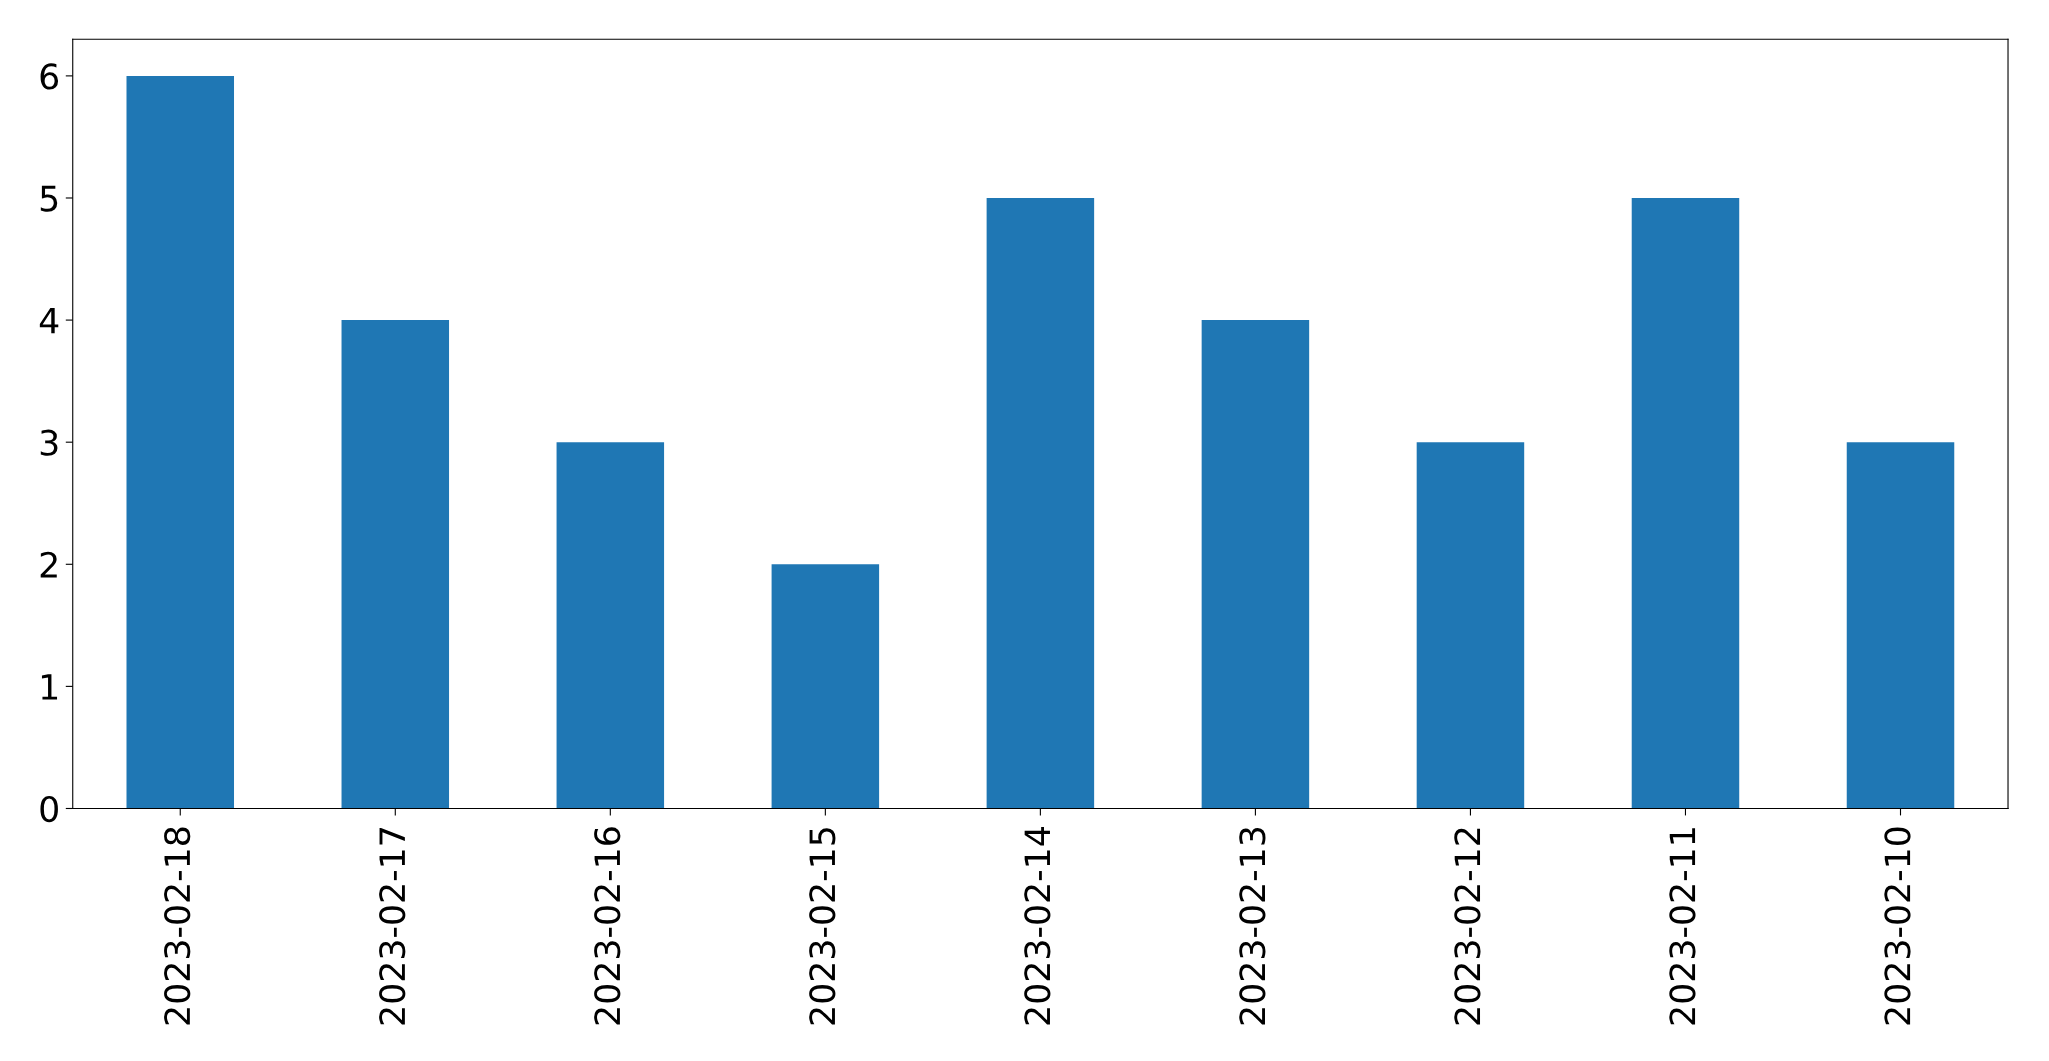 The image size is (2049, 1061). What do you see at coordinates (49, 320) in the screenshot?
I see `y-tick-label: 4` at bounding box center [49, 320].